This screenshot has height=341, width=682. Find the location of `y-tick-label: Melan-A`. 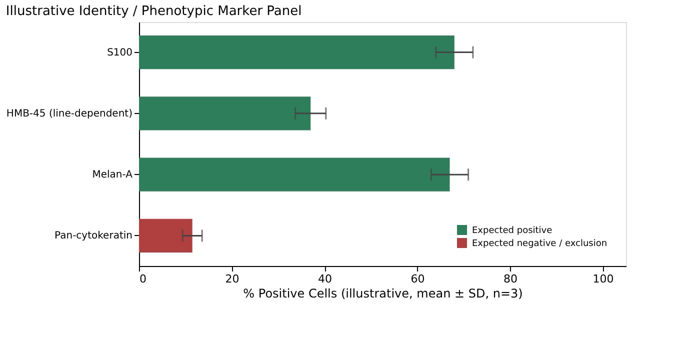

y-tick-label: Melan-A is located at coordinates (112, 175).